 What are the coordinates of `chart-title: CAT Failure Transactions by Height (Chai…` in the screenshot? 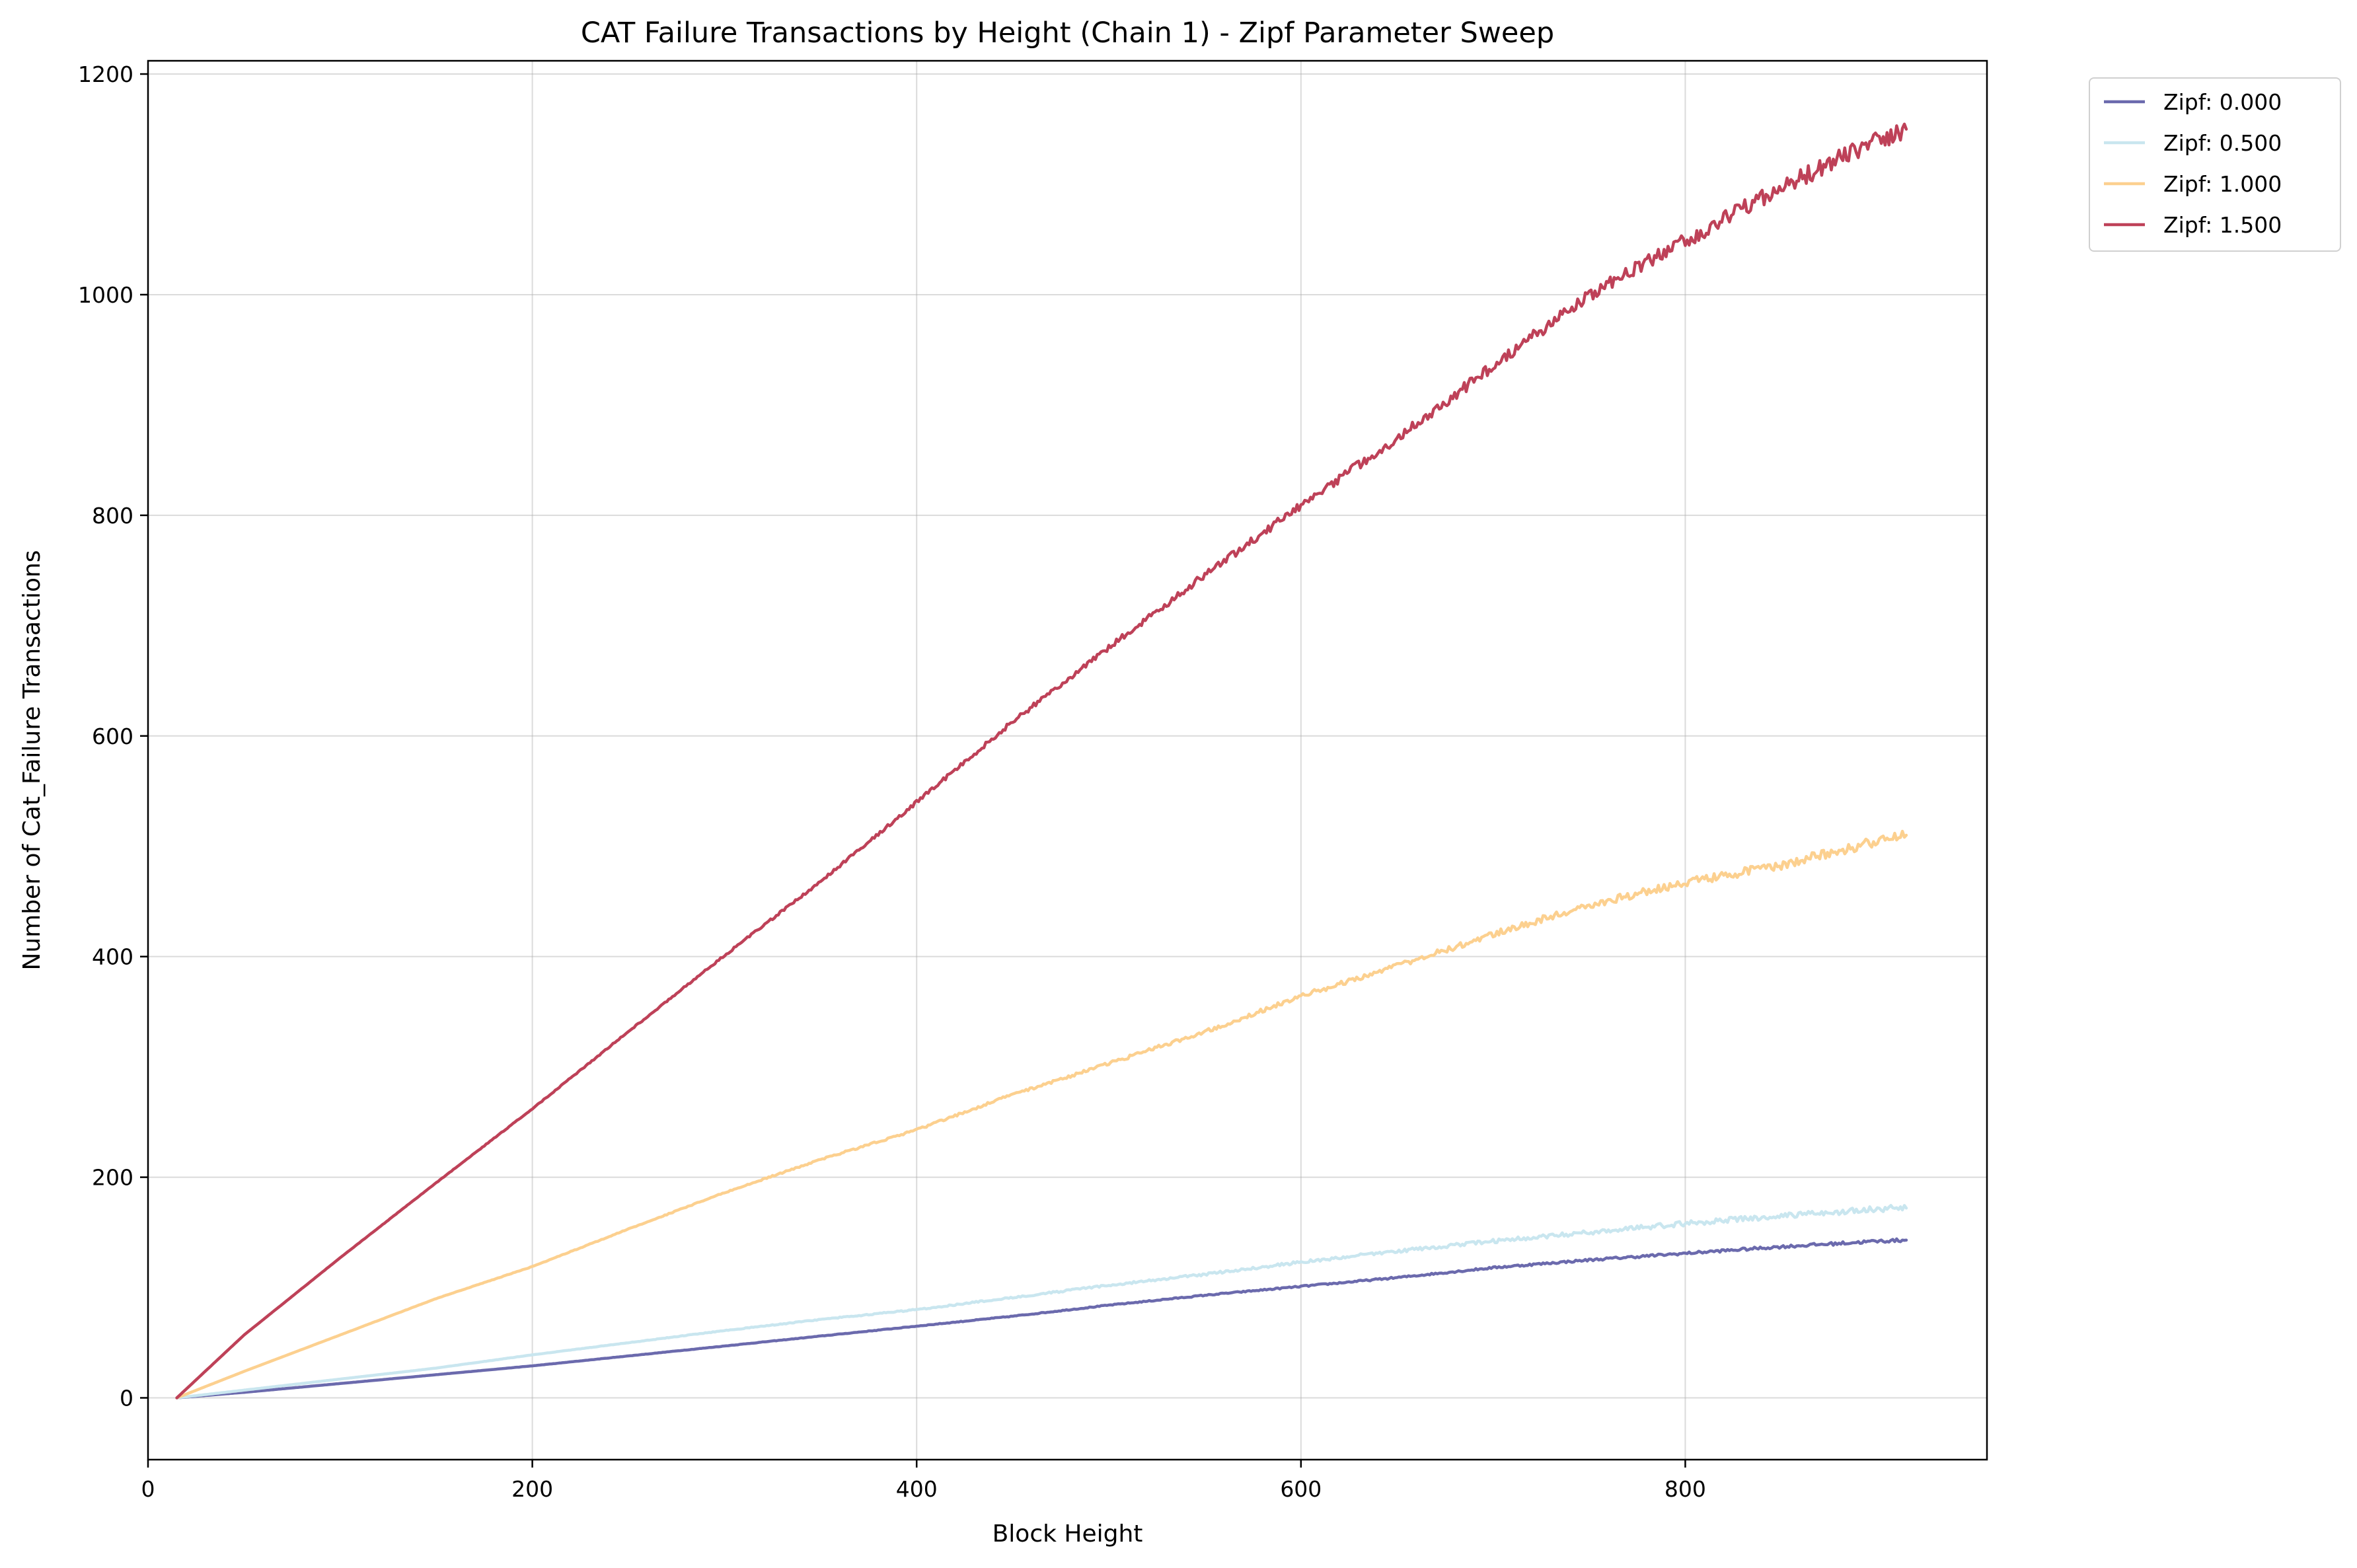 It's located at (1067, 33).